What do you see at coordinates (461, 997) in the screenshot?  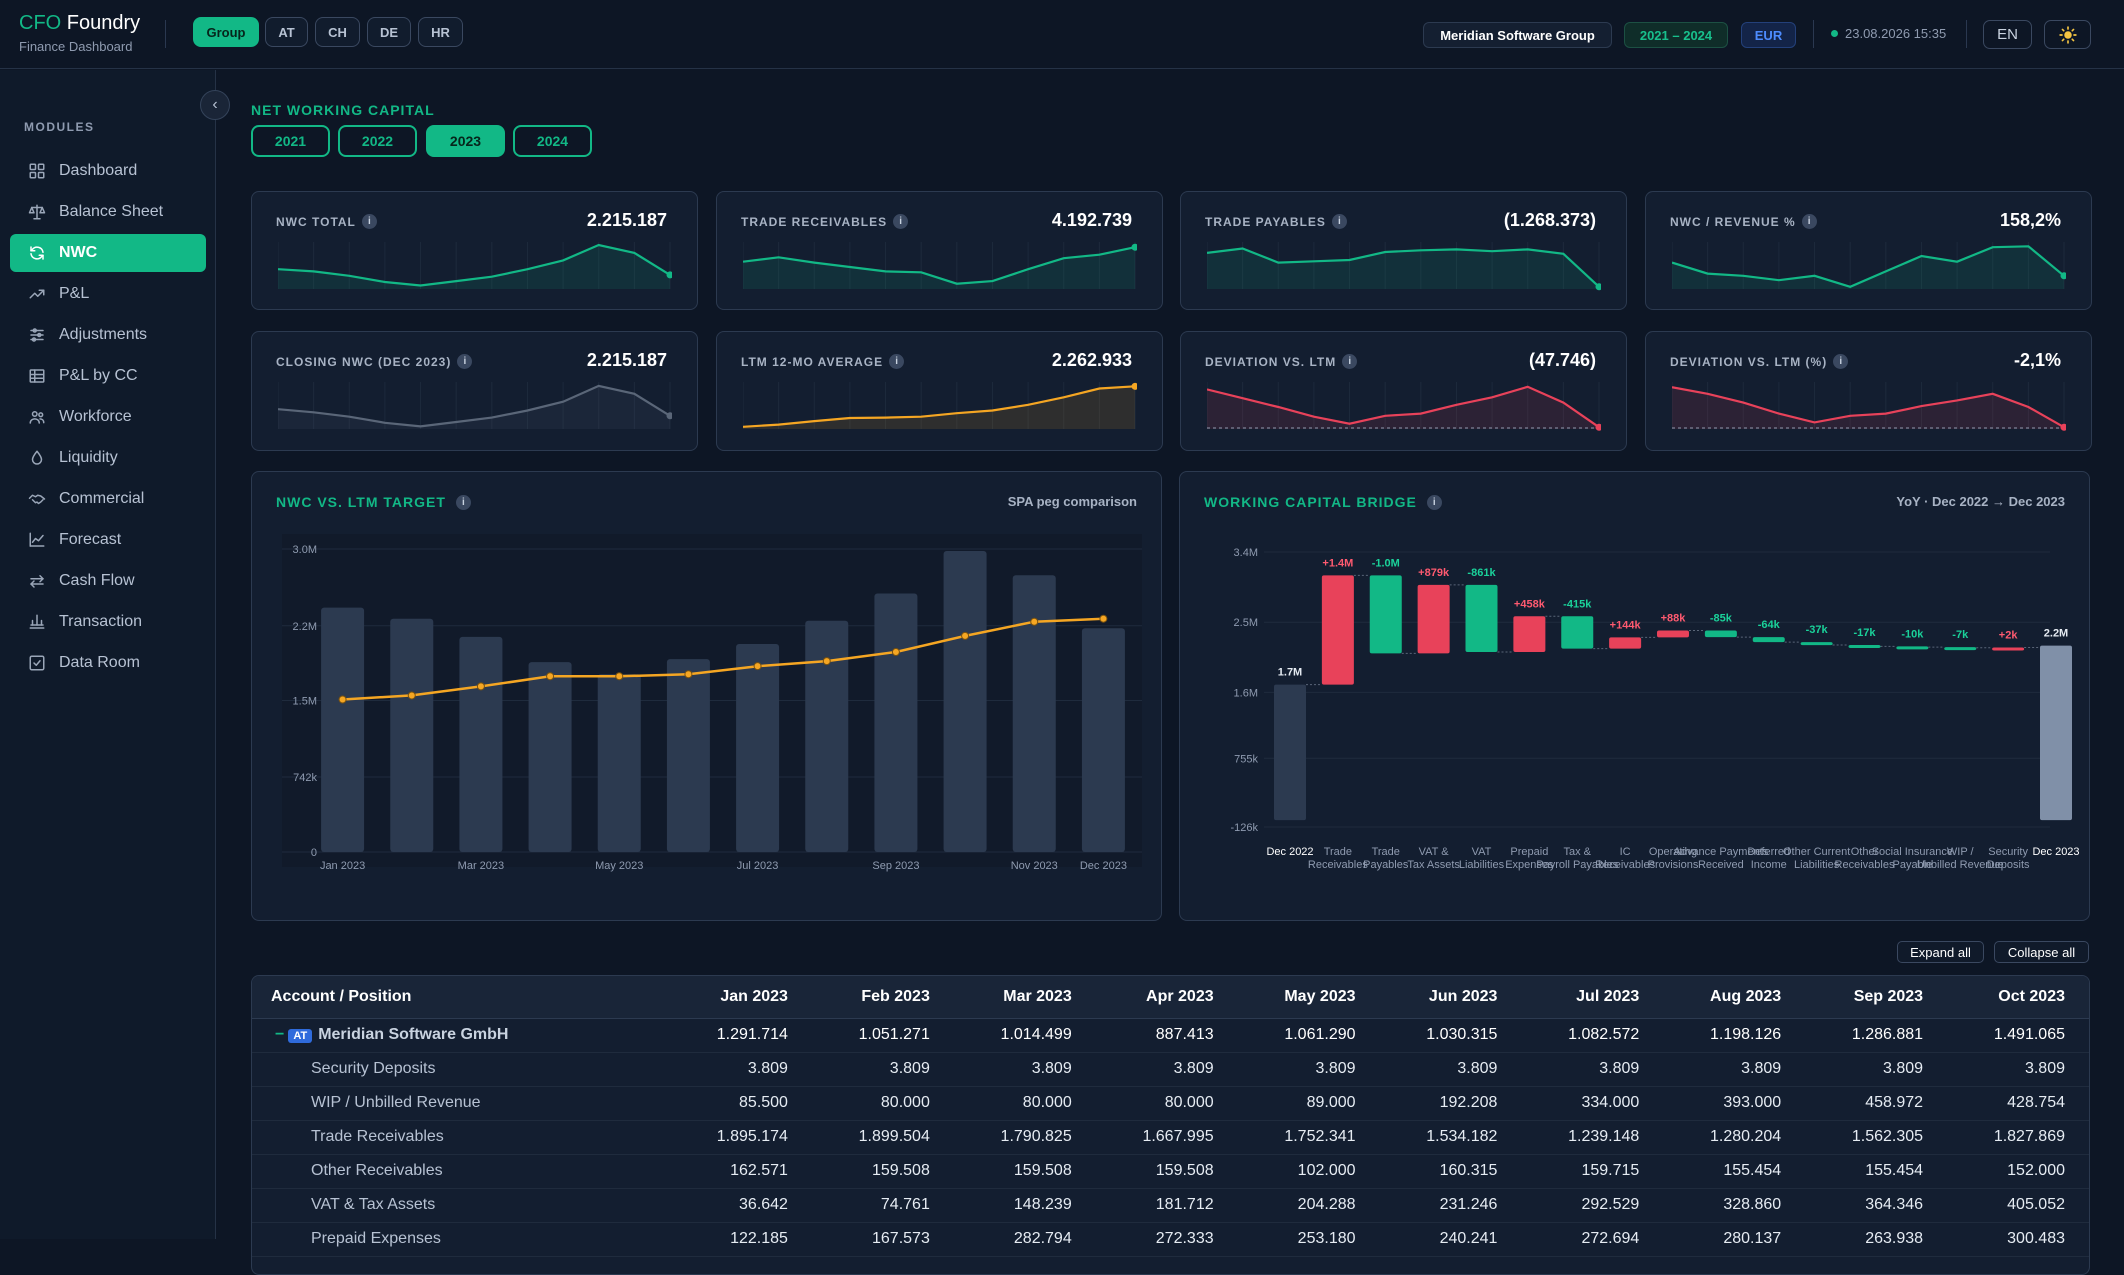 I see `column-header-account: Account / Position` at bounding box center [461, 997].